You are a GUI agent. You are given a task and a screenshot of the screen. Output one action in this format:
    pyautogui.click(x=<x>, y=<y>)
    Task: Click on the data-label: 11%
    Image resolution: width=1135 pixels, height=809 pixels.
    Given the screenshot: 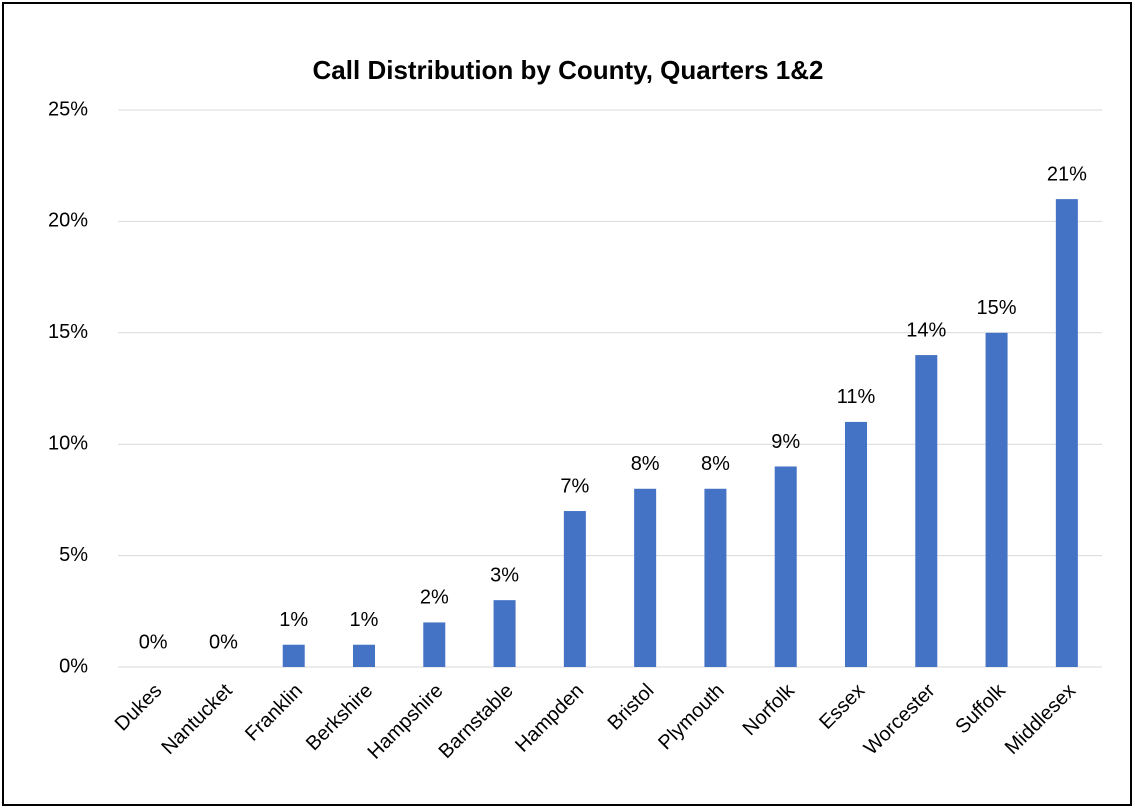 What is the action you would take?
    pyautogui.click(x=856, y=397)
    